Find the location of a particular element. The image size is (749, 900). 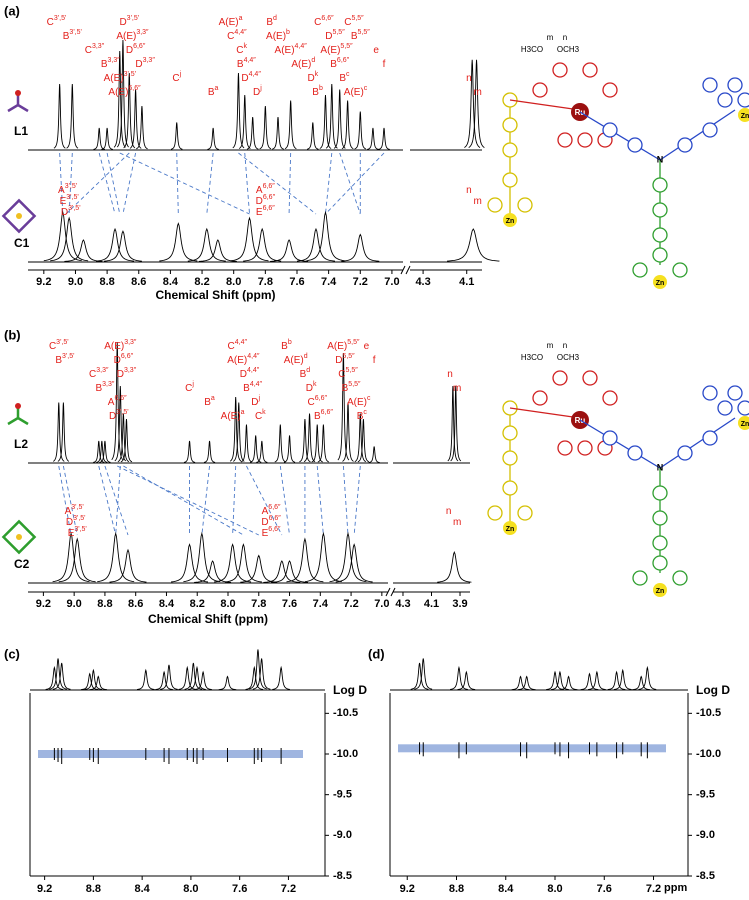

peak-label: Dk is located at coordinates (311, 387).